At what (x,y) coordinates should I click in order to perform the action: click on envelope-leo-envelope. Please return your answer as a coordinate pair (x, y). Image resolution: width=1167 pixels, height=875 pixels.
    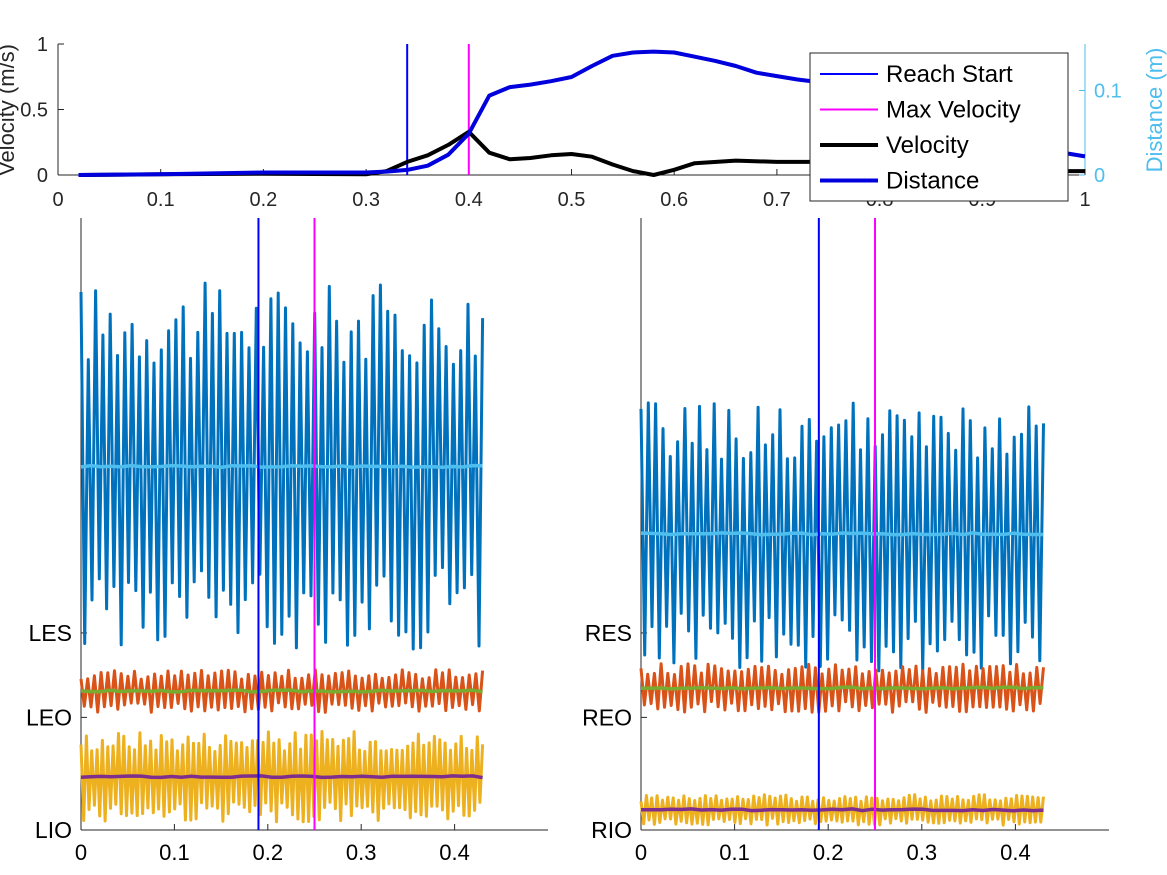
    Looking at the image, I should click on (281, 691).